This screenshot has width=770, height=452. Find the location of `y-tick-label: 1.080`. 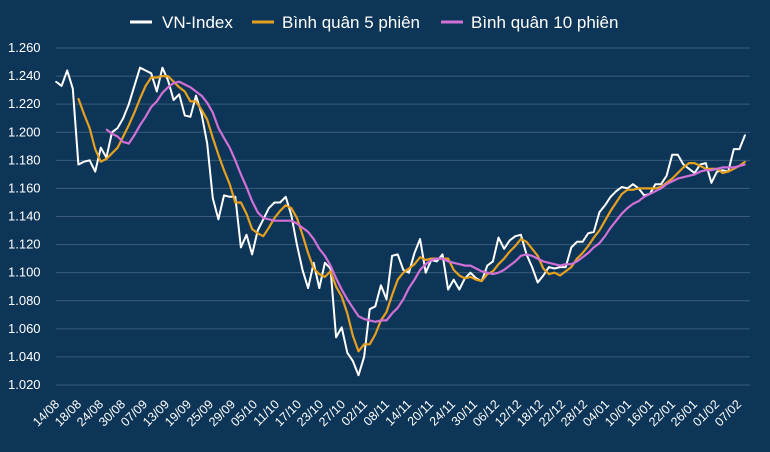

y-tick-label: 1.080 is located at coordinates (24, 300).